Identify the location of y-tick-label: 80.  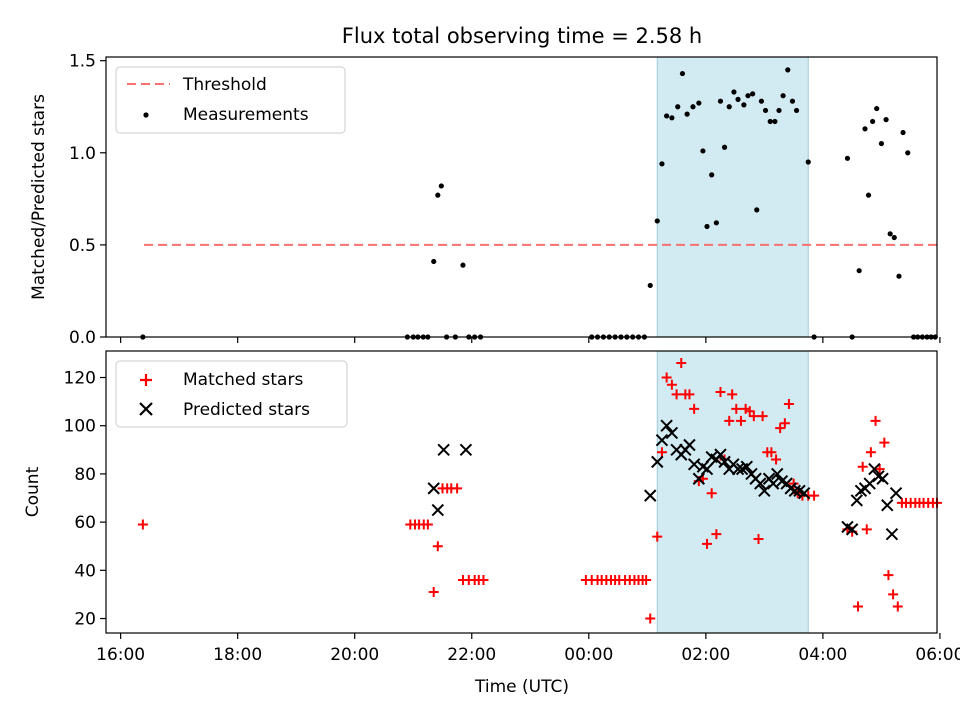
(85, 475).